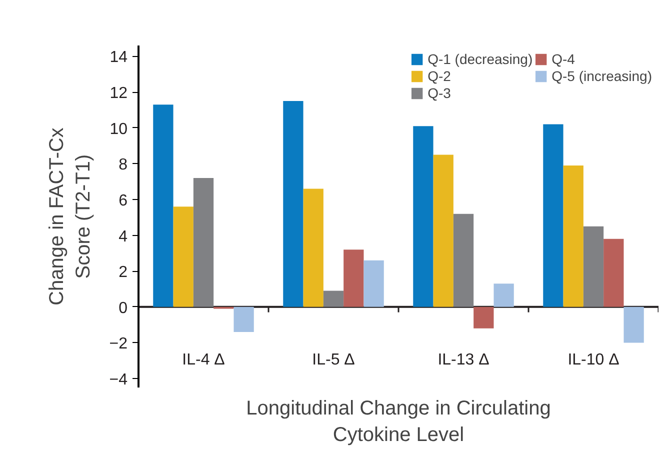 The width and height of the screenshot is (666, 474). Describe the element at coordinates (119, 93) in the screenshot. I see `y-tick-label: 12` at that location.